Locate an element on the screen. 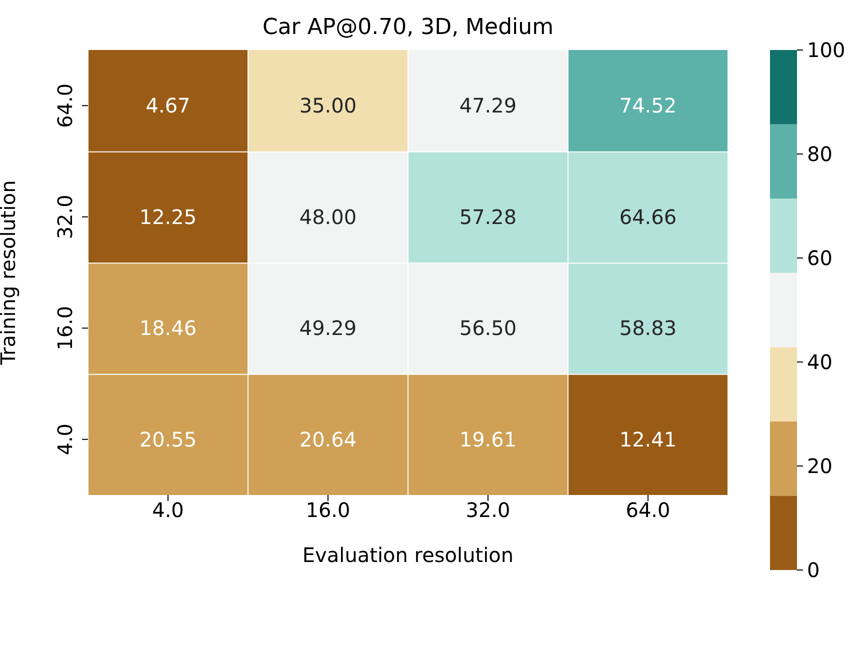 The width and height of the screenshot is (862, 645). data-label: 49.29 is located at coordinates (328, 328).